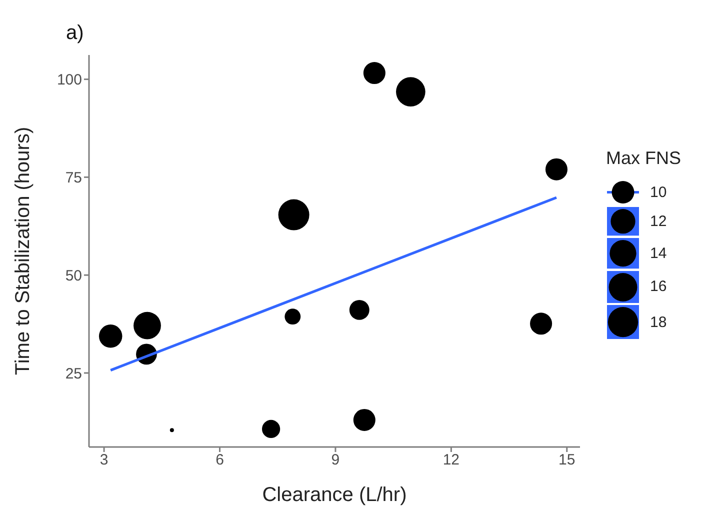 This screenshot has height=512, width=715. Describe the element at coordinates (23, 251) in the screenshot. I see `y-axis-title: Time to Stabilization (hours)` at that location.